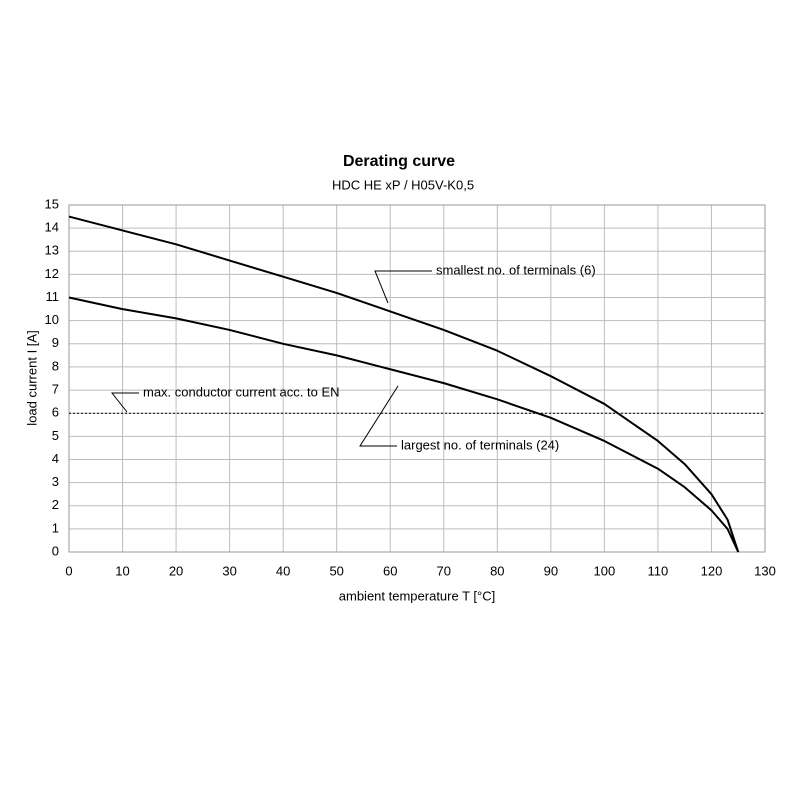 The width and height of the screenshot is (800, 800). What do you see at coordinates (52, 319) in the screenshot?
I see `y-tick-label: 10` at bounding box center [52, 319].